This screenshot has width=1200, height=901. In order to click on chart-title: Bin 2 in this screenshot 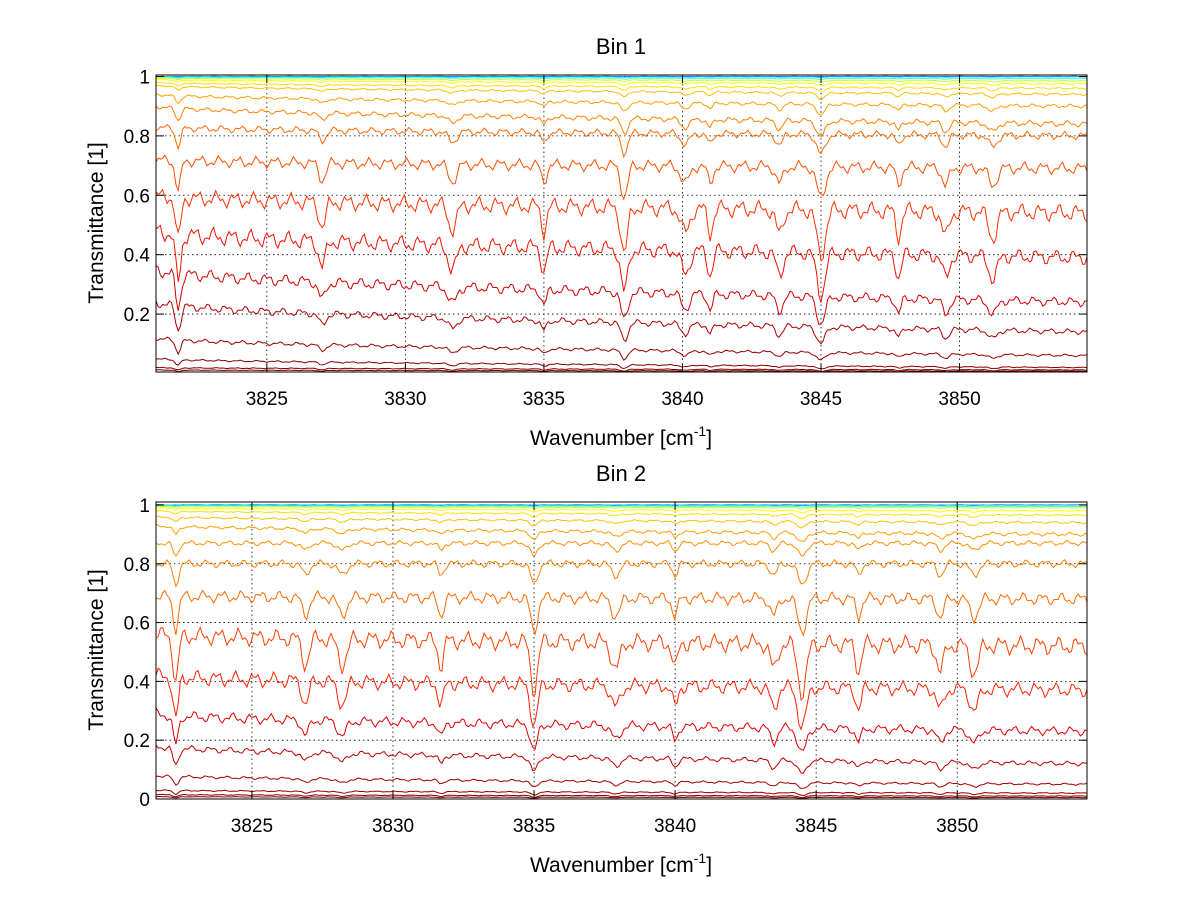, I will do `click(621, 473)`.